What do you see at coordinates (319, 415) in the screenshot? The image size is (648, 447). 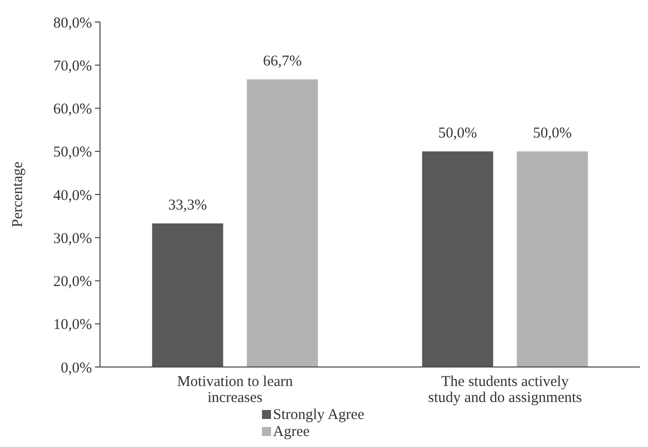 I see `legend-label: Strongly Agree` at bounding box center [319, 415].